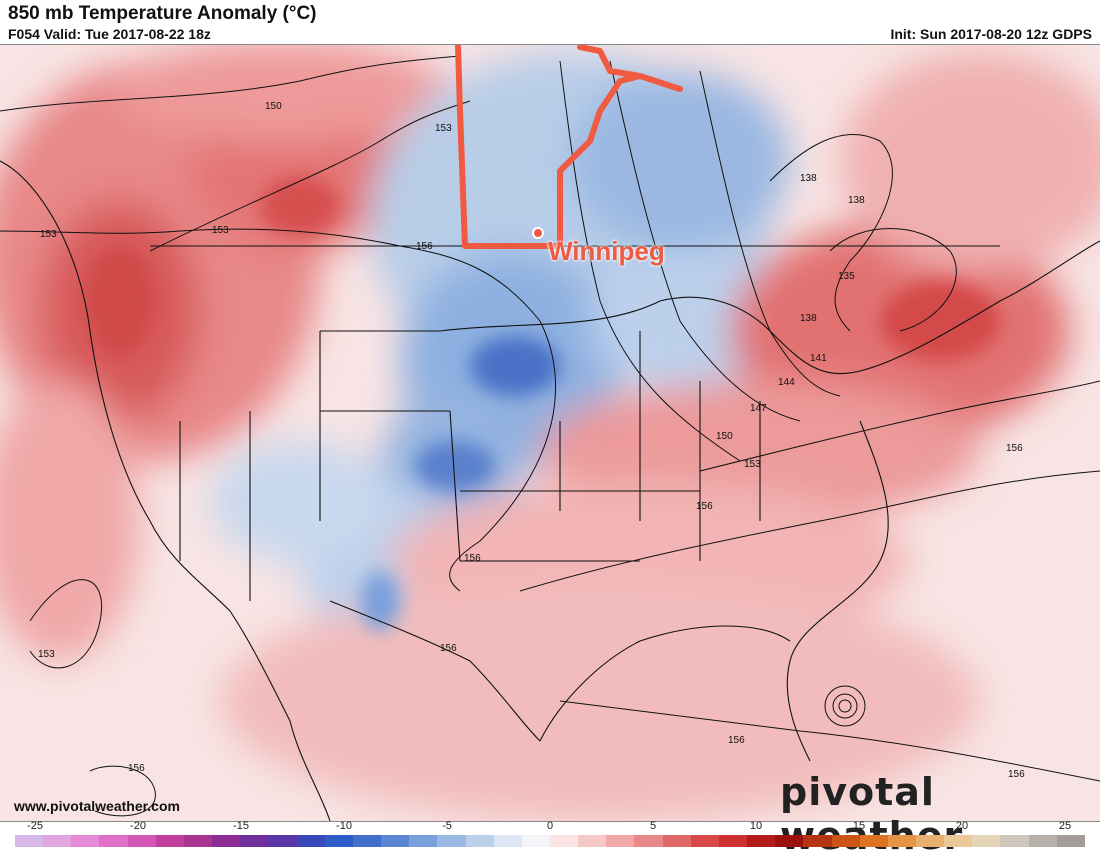 The image size is (1100, 858). Describe the element at coordinates (35, 826) in the screenshot. I see `legend-tick: -25` at that location.